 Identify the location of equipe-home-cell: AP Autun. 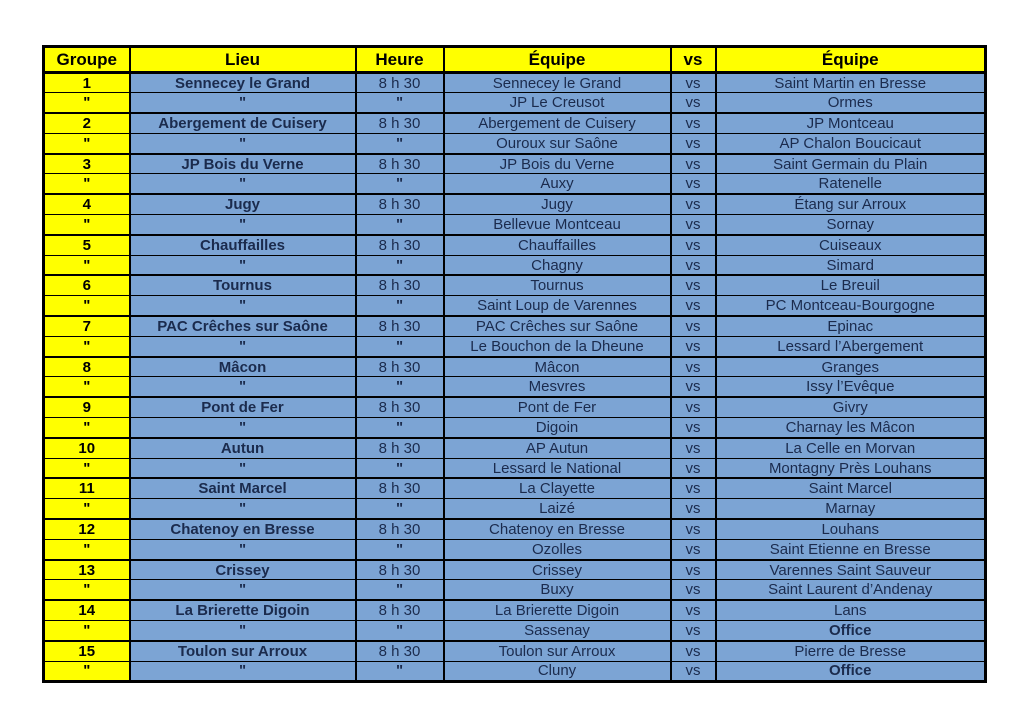
(557, 447).